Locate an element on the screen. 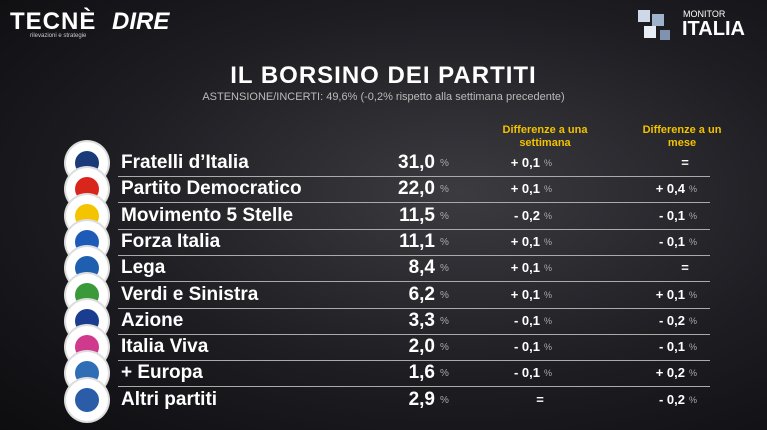  party-name: Movimento 5 Stelle is located at coordinates (207, 215).